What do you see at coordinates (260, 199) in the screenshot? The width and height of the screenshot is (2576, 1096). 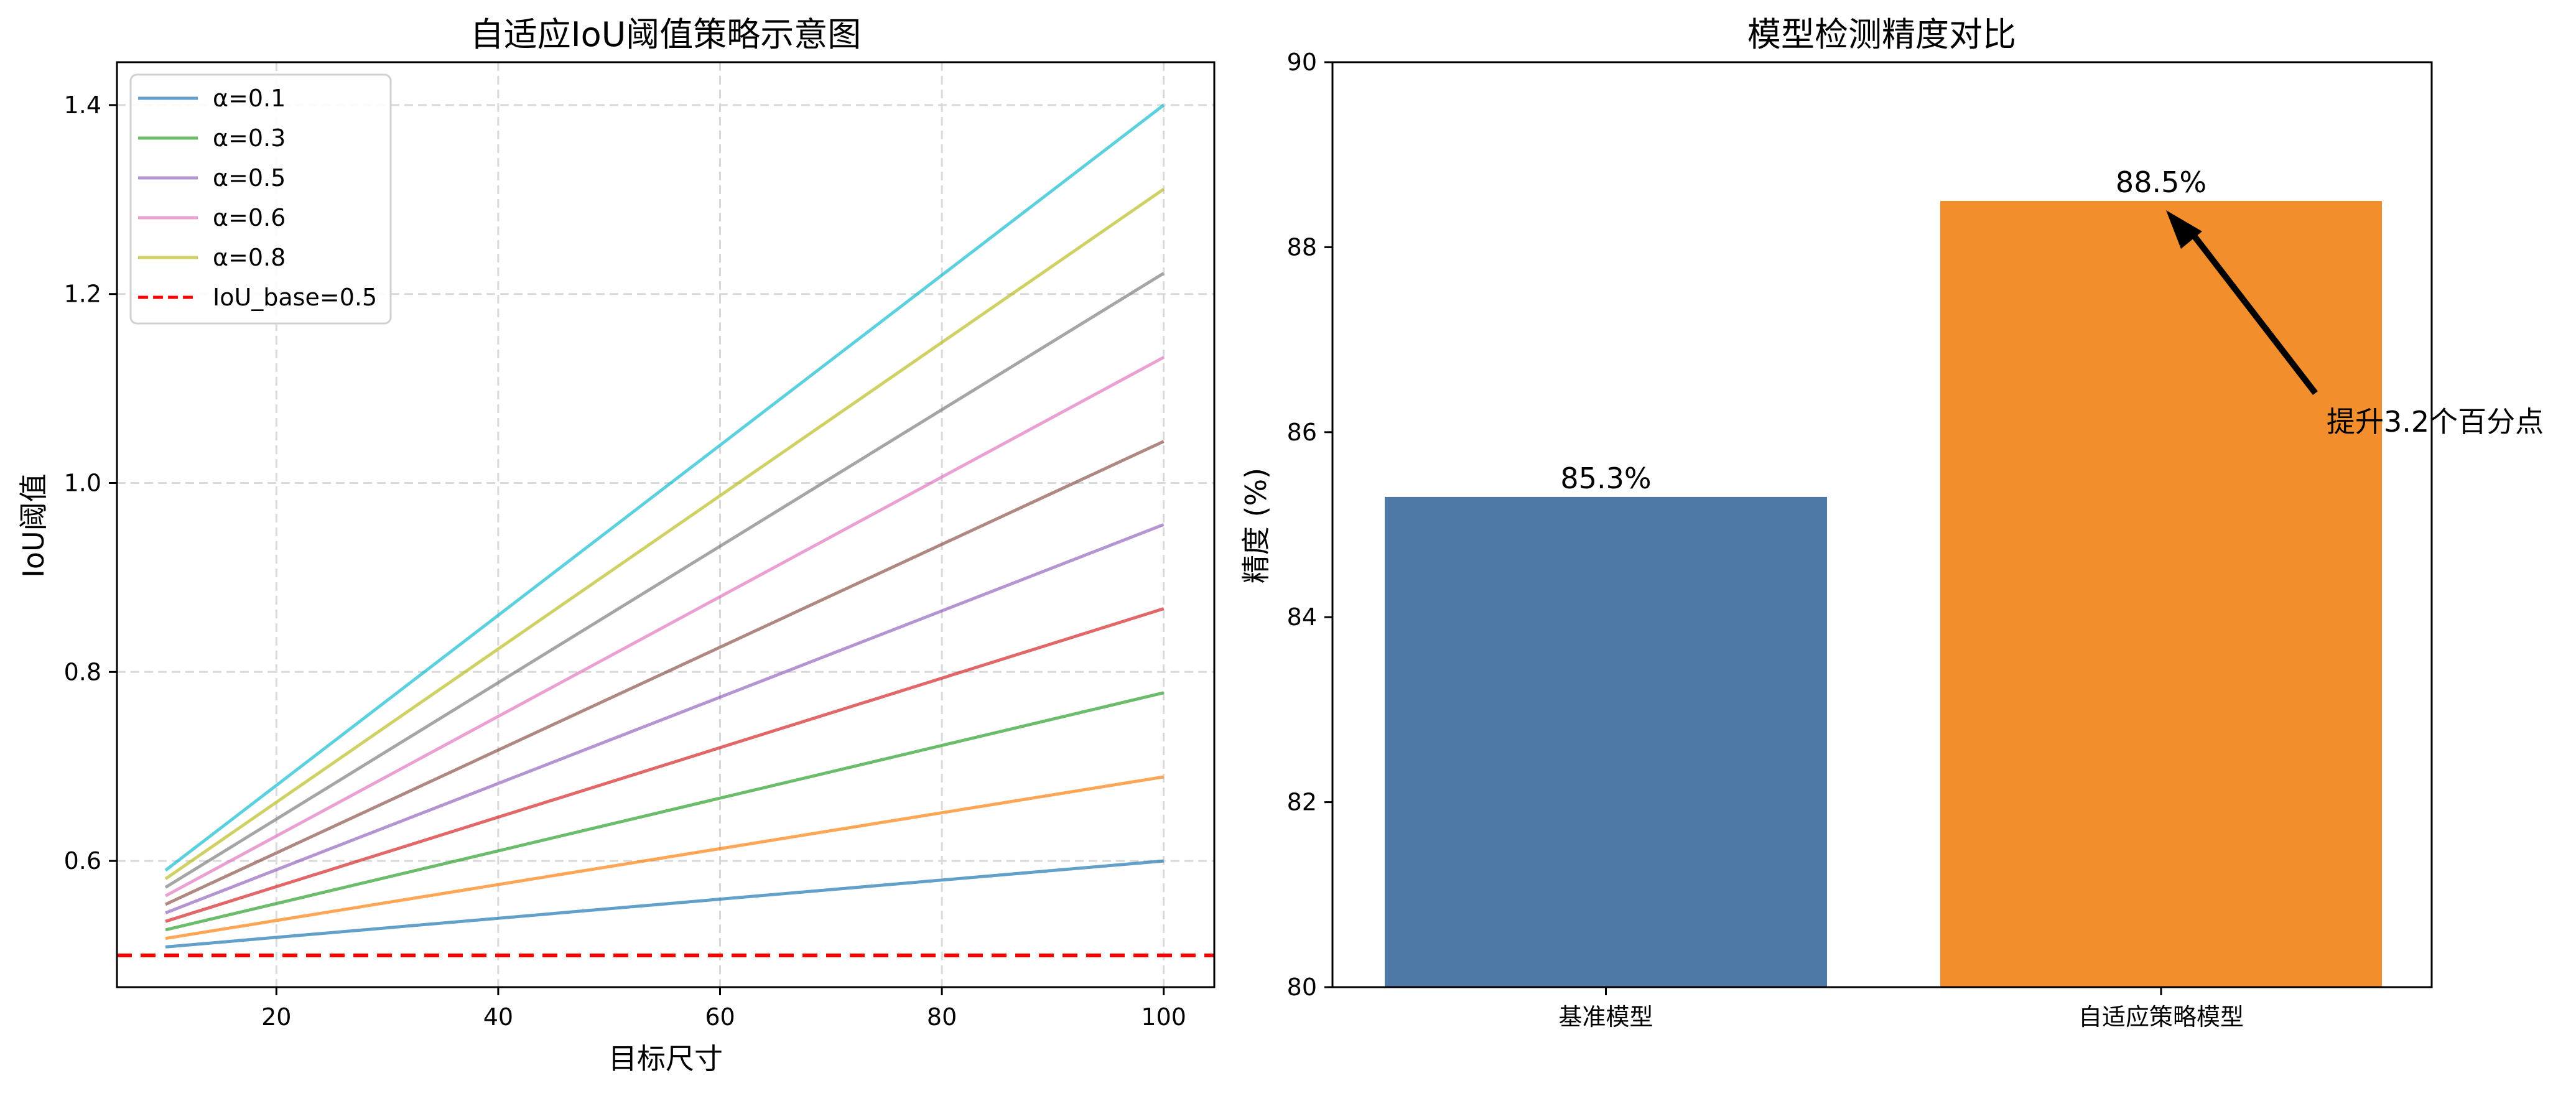 I see `legend: α=0.1 α=0.3 α=0.5 α=0.6 α=0.8 IoU_base=0.5` at bounding box center [260, 199].